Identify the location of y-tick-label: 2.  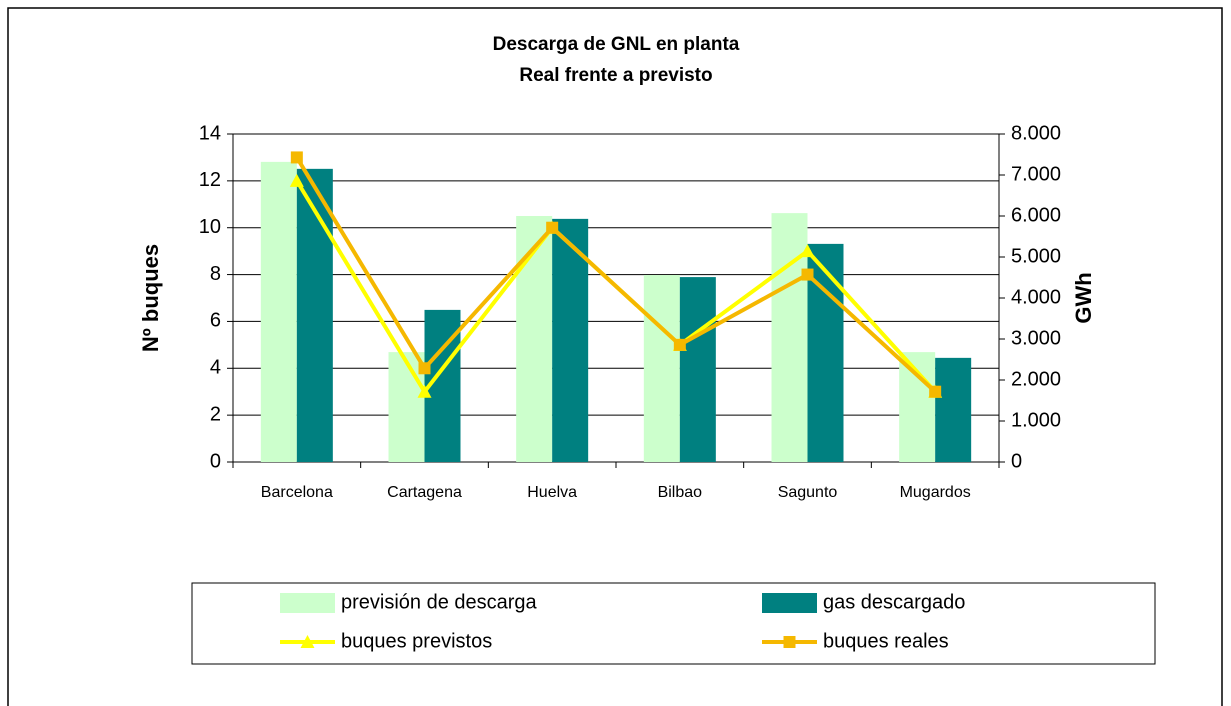
(215, 414).